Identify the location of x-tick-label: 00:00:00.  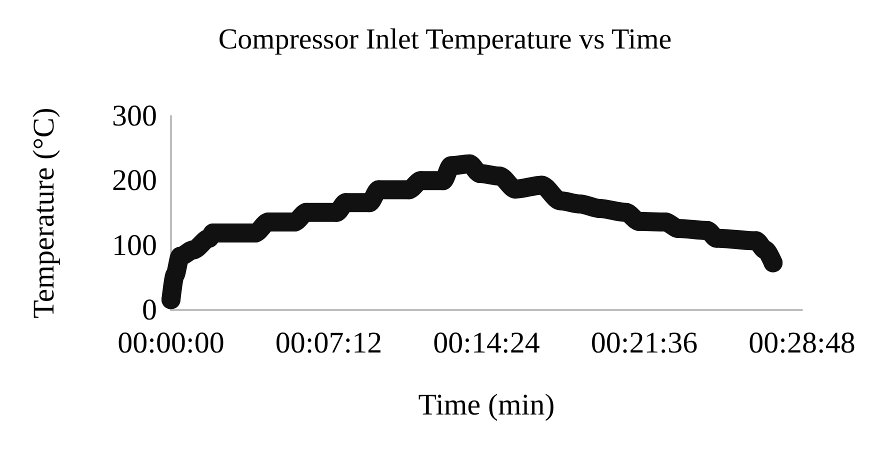
(171, 343).